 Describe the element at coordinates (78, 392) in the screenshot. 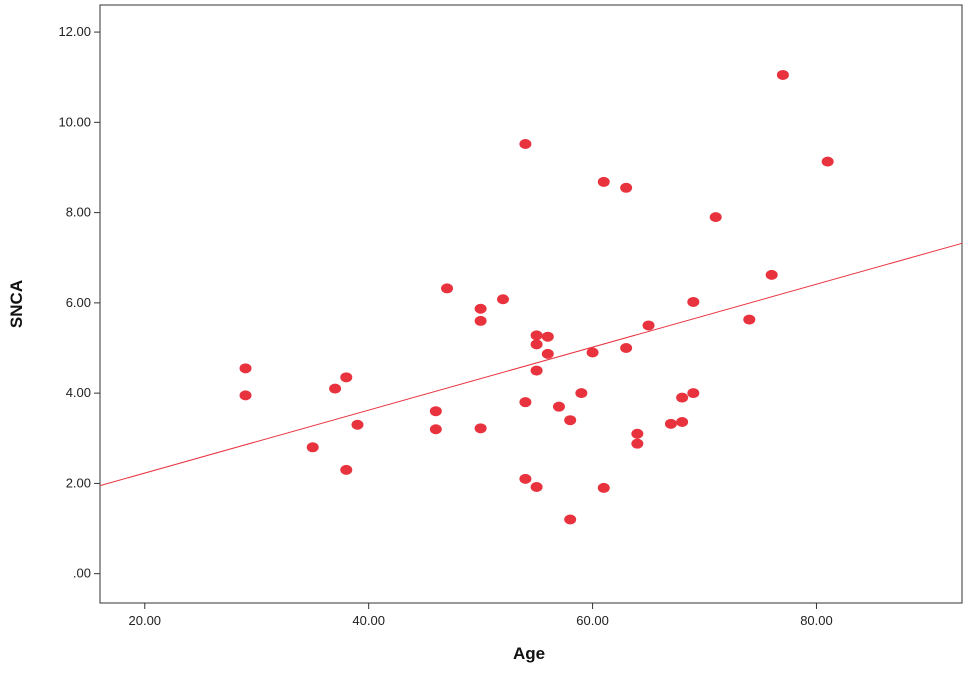

I see `y-tick-label: 4.00` at that location.